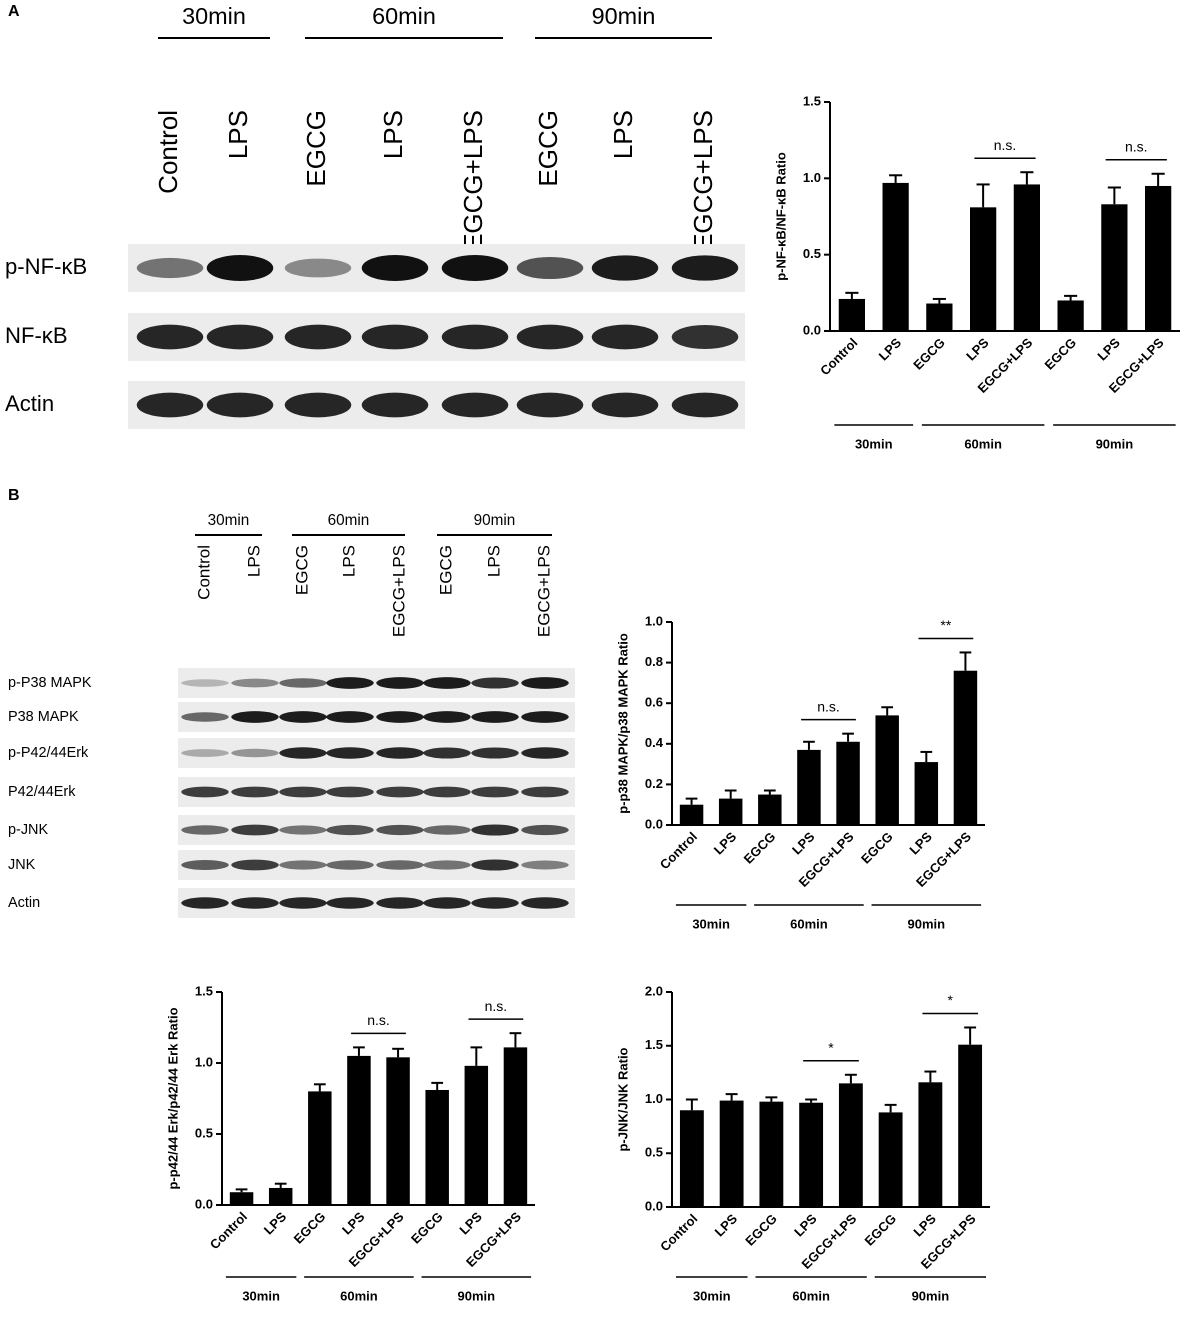 The image size is (1192, 1330). Describe the element at coordinates (931, 1295) in the screenshot. I see `group-label: 90min` at that location.